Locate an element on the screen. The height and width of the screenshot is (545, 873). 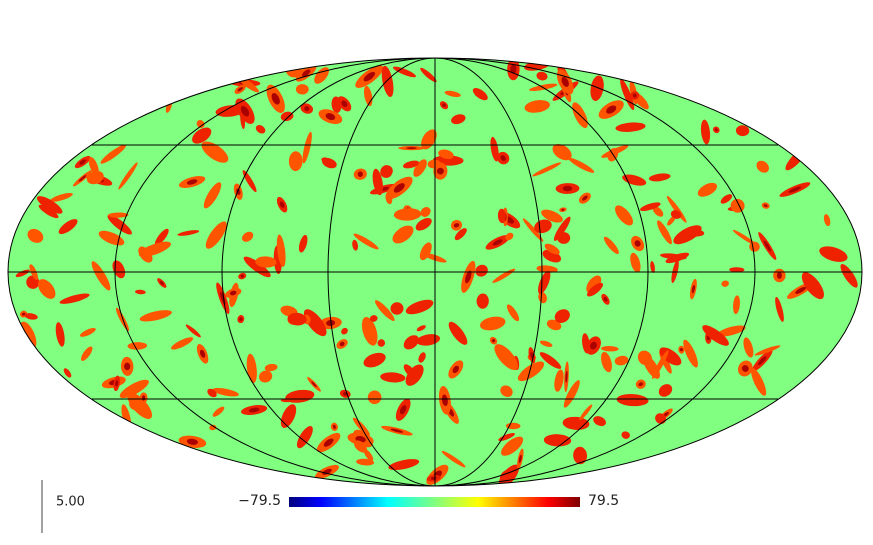
scale-bar-label: 5.00 is located at coordinates (70, 502).